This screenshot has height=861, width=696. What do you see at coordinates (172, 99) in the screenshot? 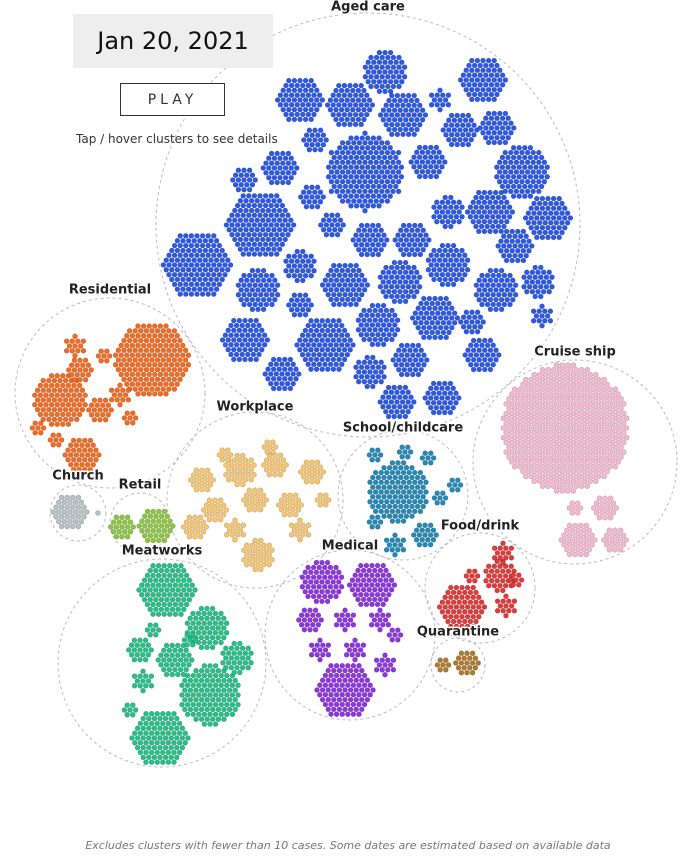
I see `play-button: PLAY` at bounding box center [172, 99].